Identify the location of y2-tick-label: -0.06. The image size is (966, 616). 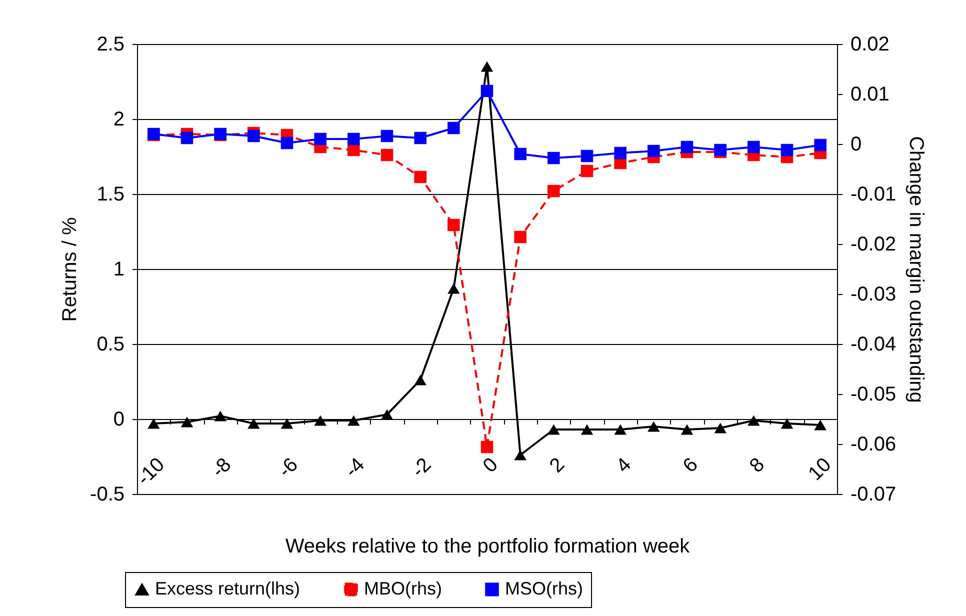
(873, 445).